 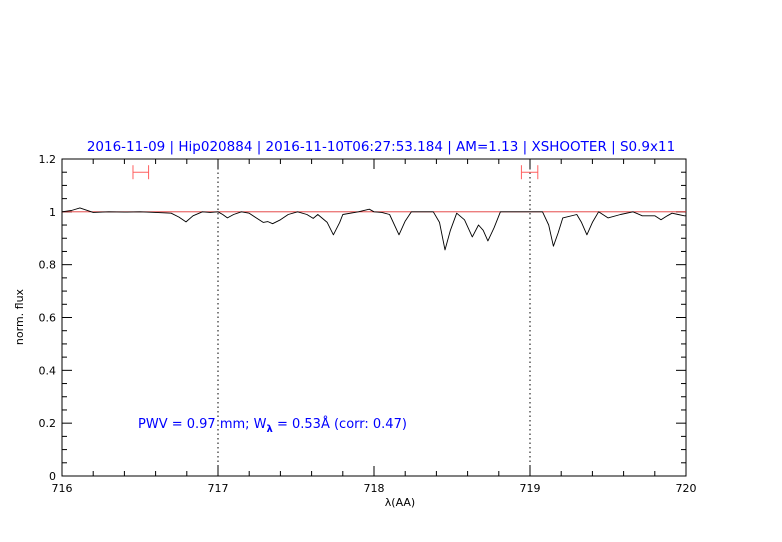 What do you see at coordinates (48, 318) in the screenshot?
I see `y-tick-label: 0.6` at bounding box center [48, 318].